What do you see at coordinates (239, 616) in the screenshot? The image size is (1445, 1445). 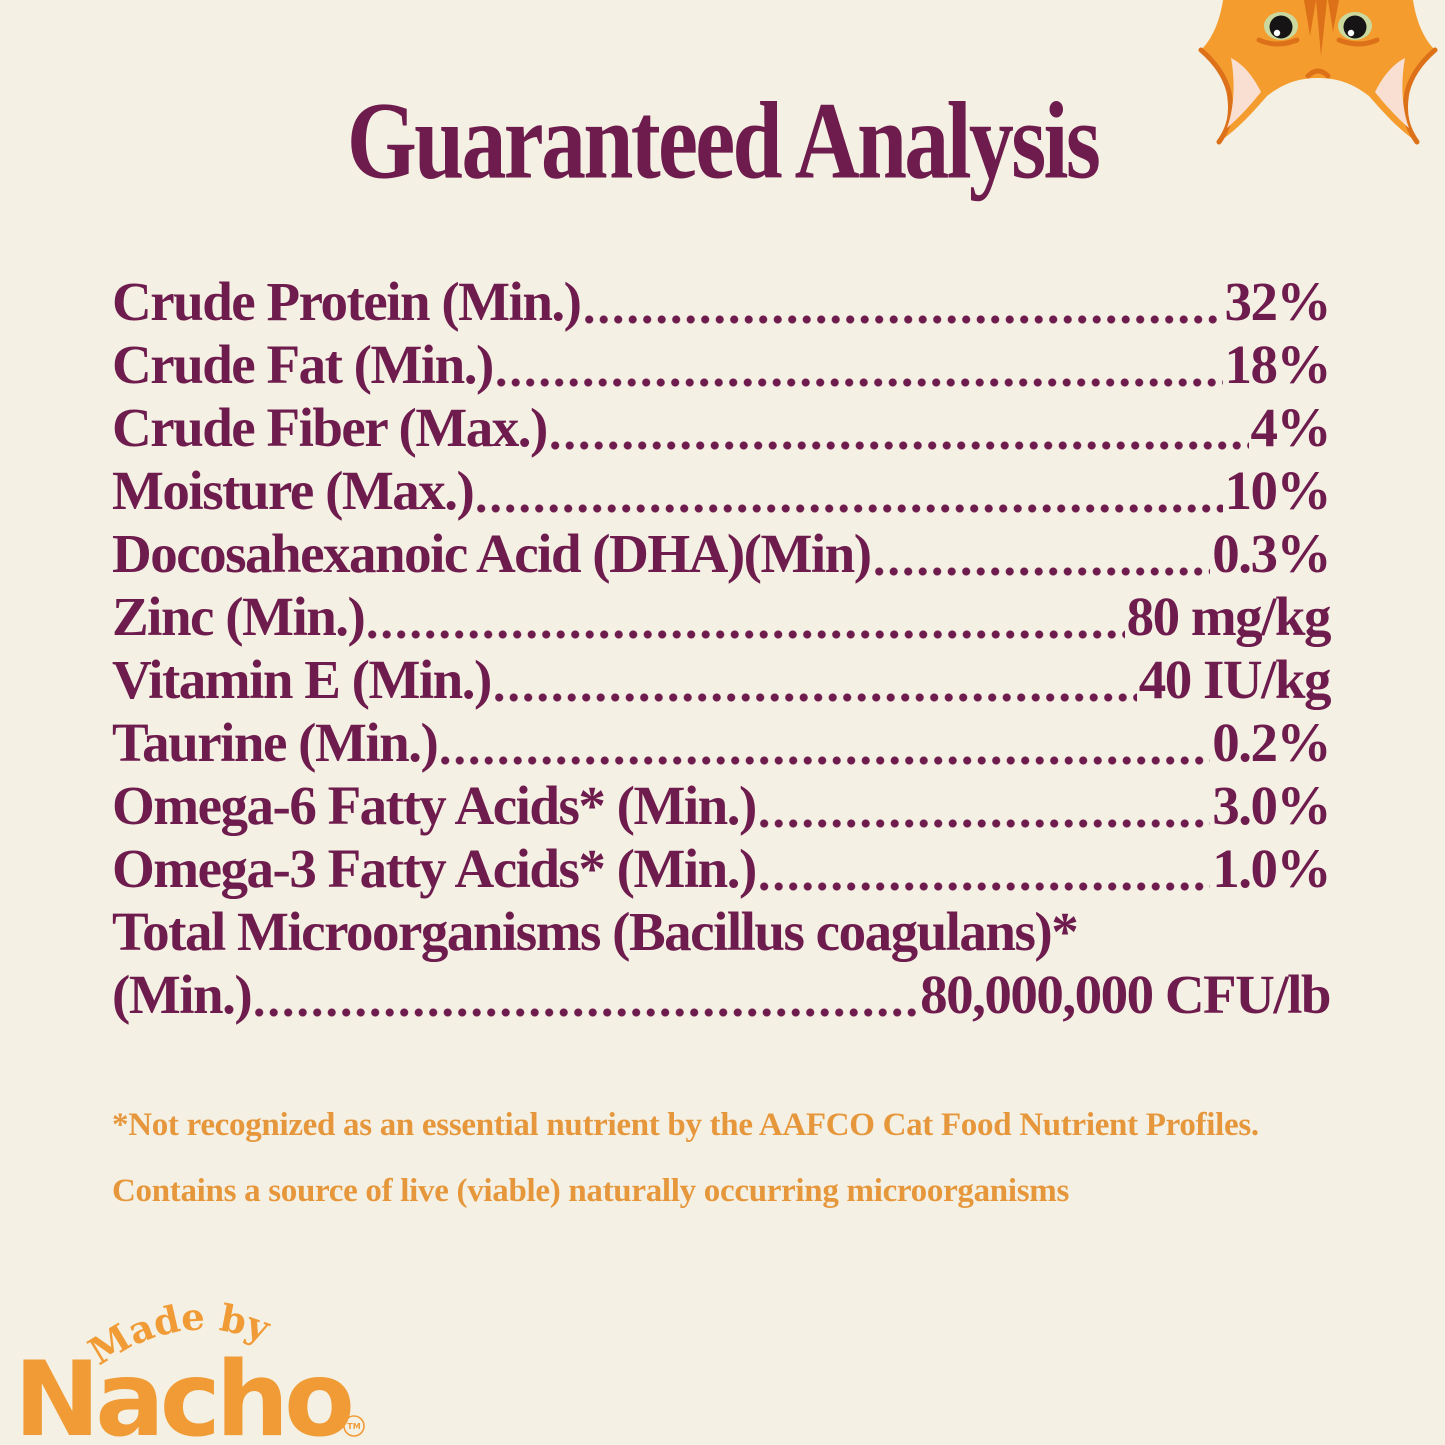 I see `nutrient-name: Zinc (Min.)` at bounding box center [239, 616].